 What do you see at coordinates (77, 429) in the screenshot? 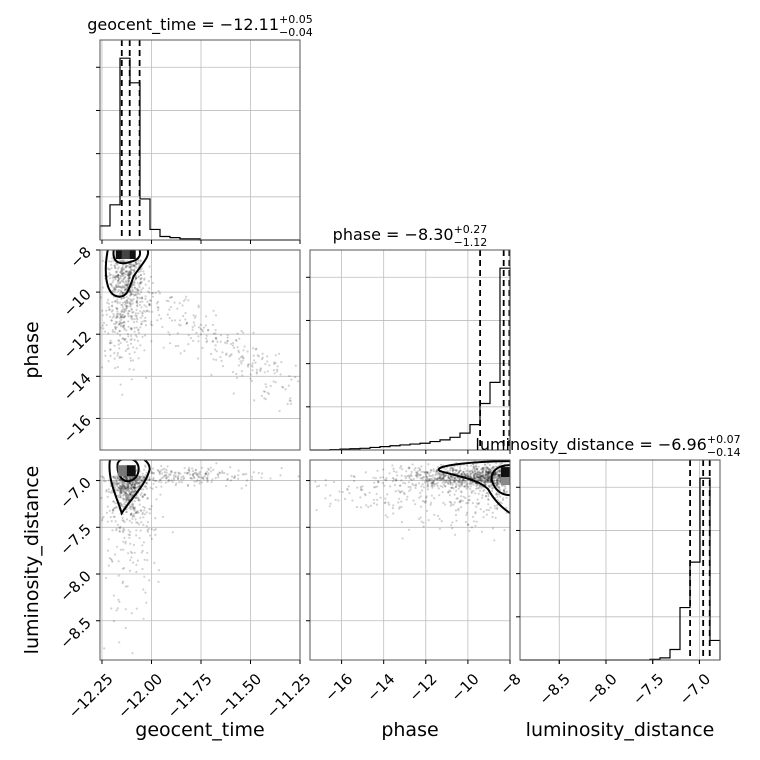
I see `y-tick-label: −16` at bounding box center [77, 429].